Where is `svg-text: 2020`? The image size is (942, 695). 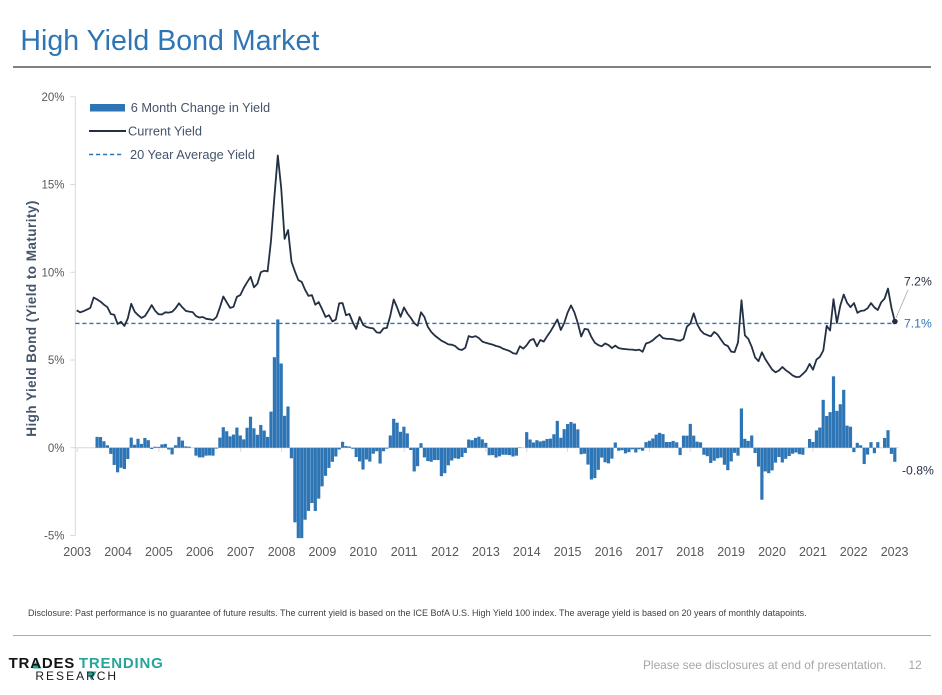
svg-text: 2020 is located at coordinates (772, 552).